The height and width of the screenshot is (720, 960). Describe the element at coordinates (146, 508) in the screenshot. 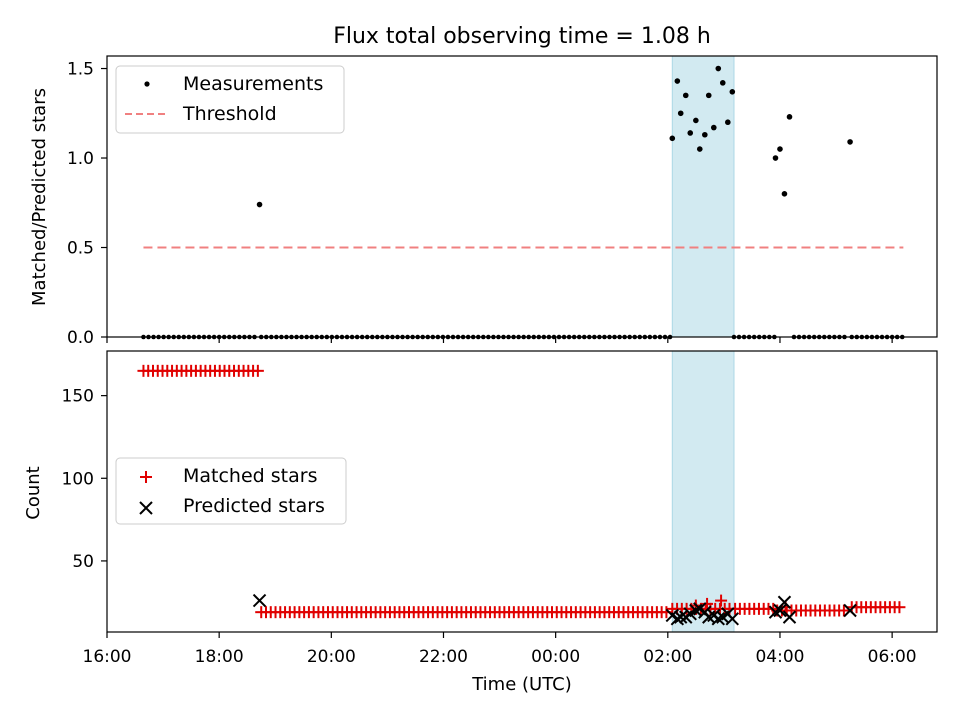

I see `legend-predicted-marker` at that location.